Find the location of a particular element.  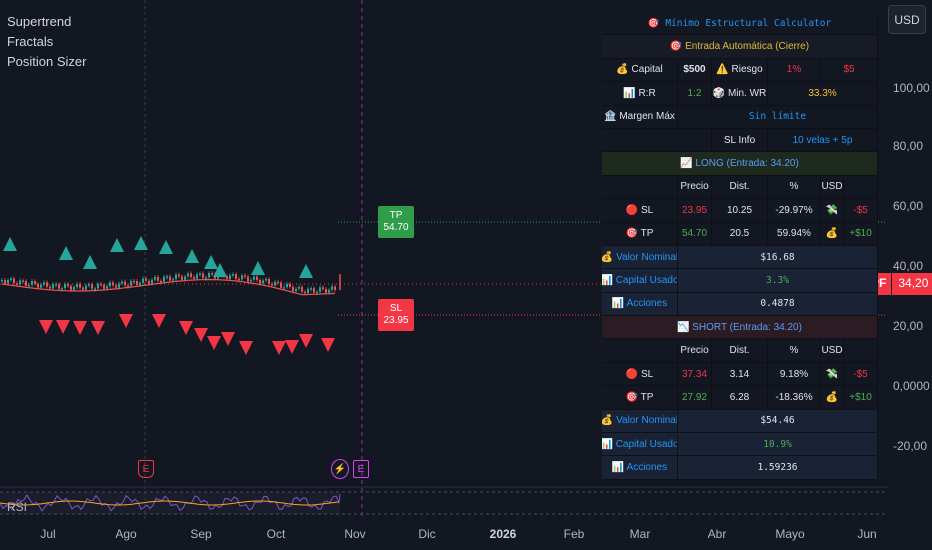

y-tick: 100,00 is located at coordinates (911, 88).